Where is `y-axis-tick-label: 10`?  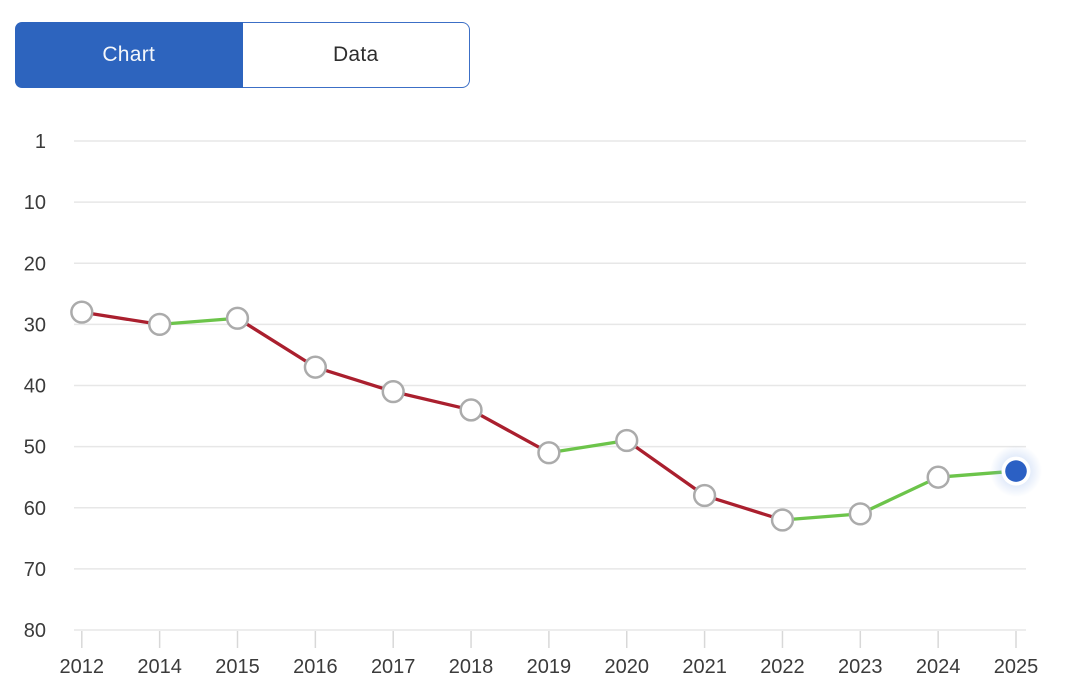
y-axis-tick-label: 10 is located at coordinates (35, 203).